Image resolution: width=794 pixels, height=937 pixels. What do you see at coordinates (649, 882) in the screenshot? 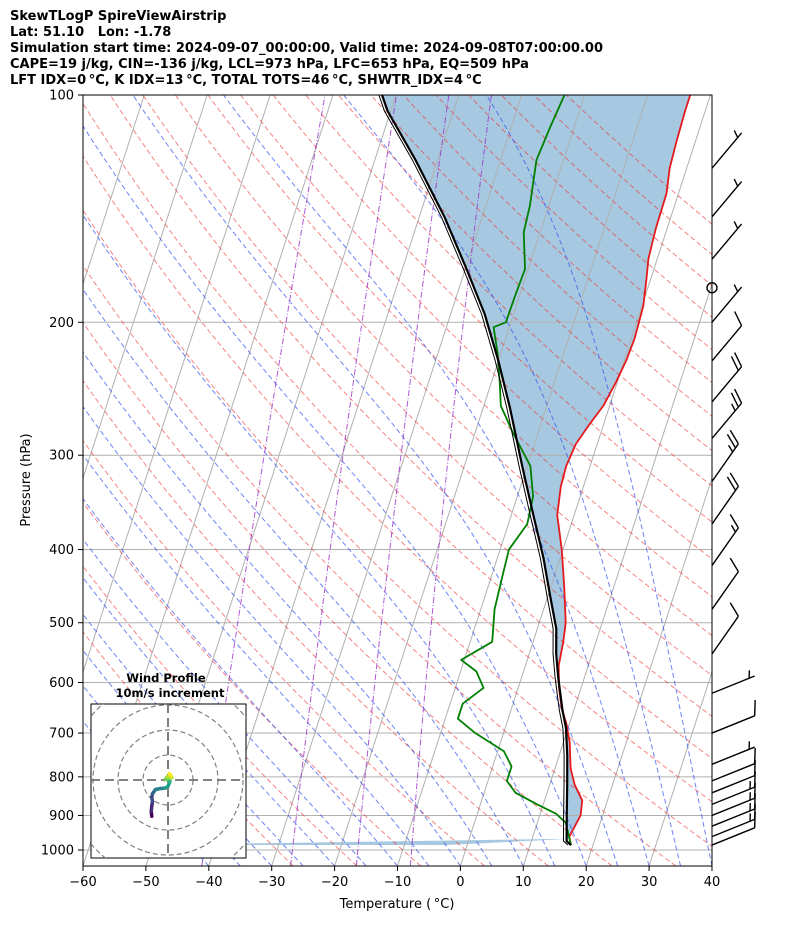
I see `x-tick-label: 30` at bounding box center [649, 882].